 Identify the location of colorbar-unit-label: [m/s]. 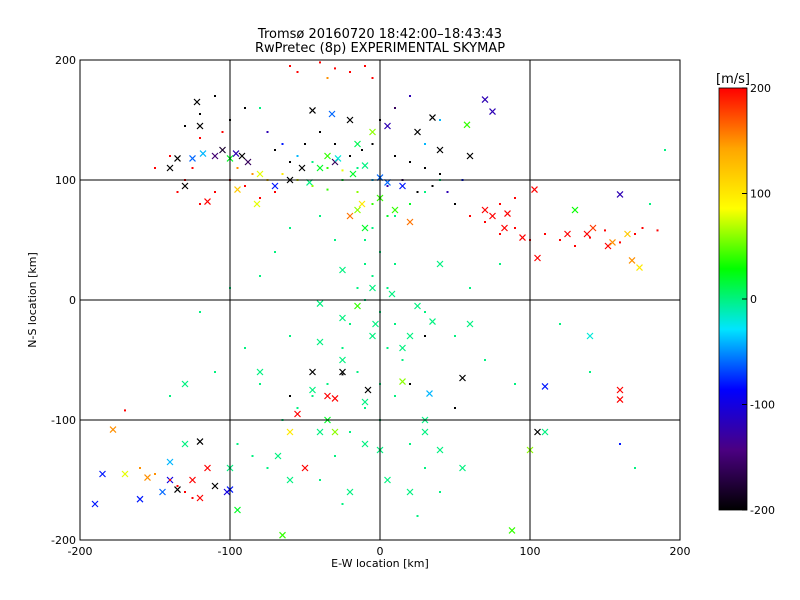
(733, 79).